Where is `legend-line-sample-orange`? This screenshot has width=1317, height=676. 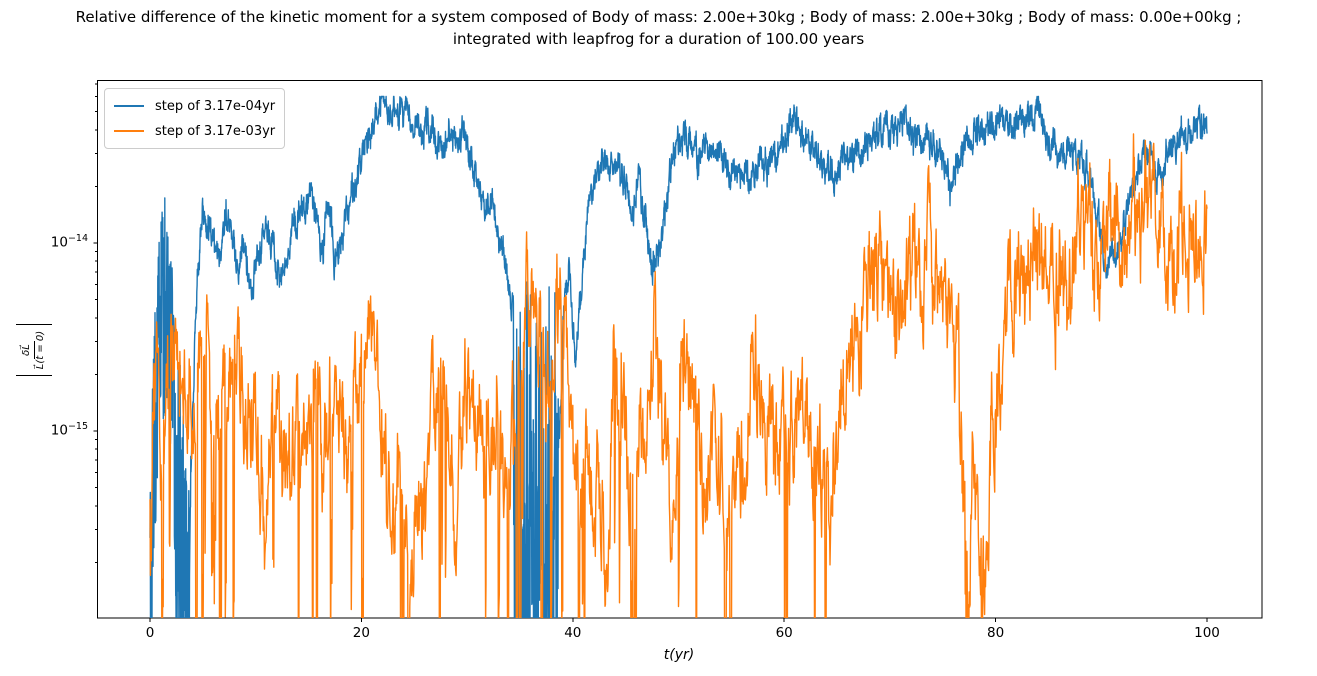
legend-line-sample-orange is located at coordinates (129, 131).